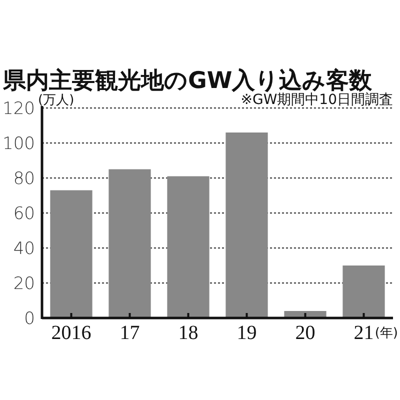  Describe the element at coordinates (130, 333) in the screenshot. I see `xtick: 17` at that location.